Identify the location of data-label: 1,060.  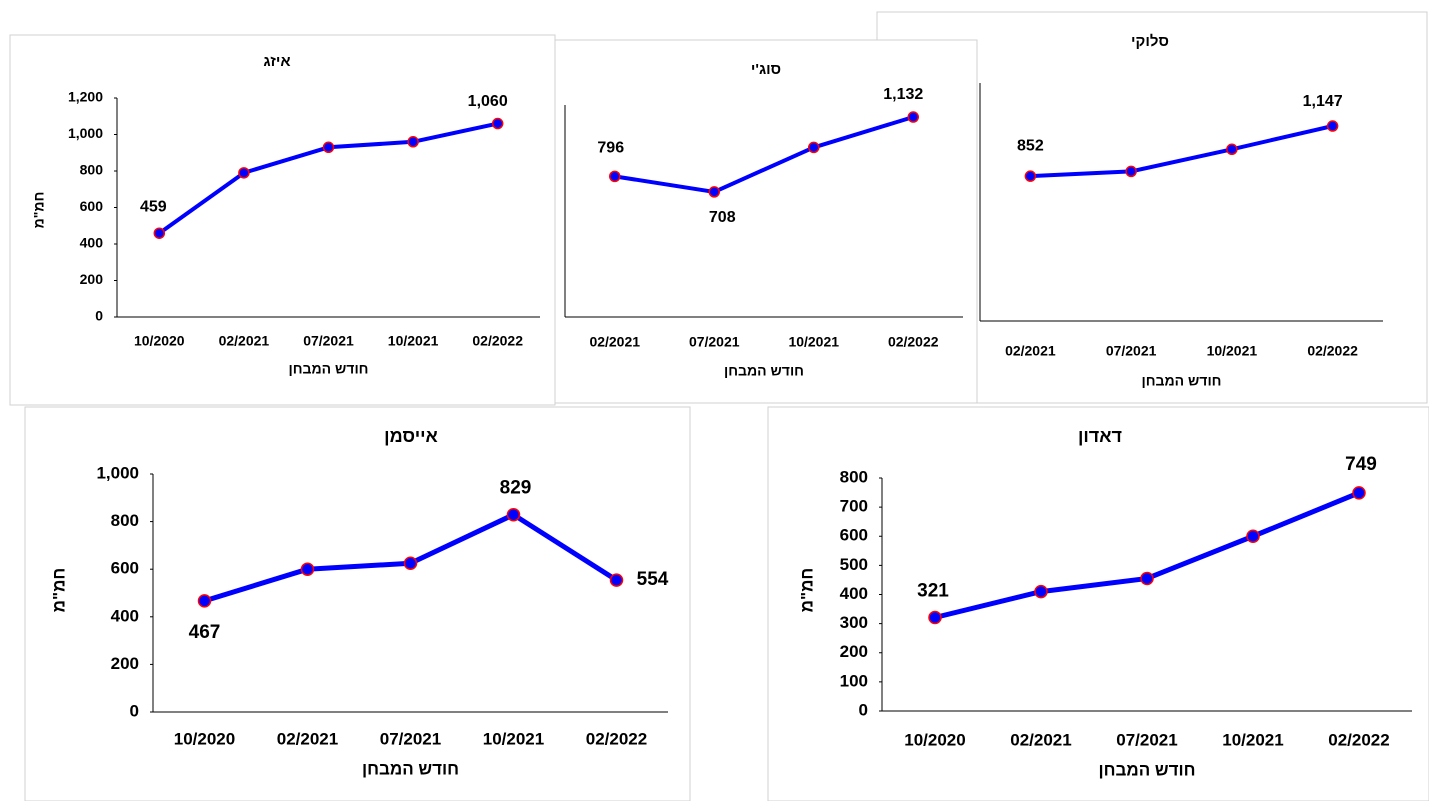
(488, 101).